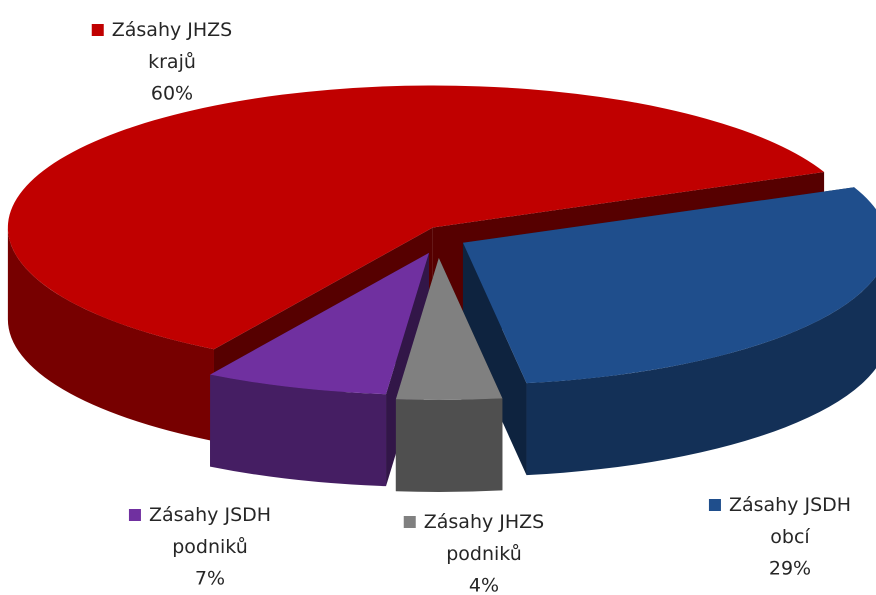 The width and height of the screenshot is (876, 595). I want to click on legend-label: Zásahy JHZS krajů, so click(172, 46).